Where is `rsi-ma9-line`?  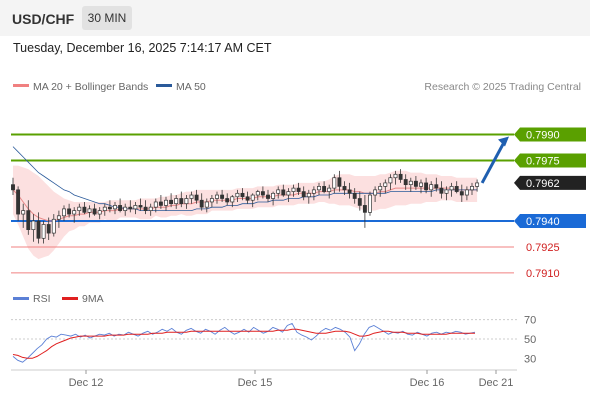
rsi-ma9-line is located at coordinates (243, 343).